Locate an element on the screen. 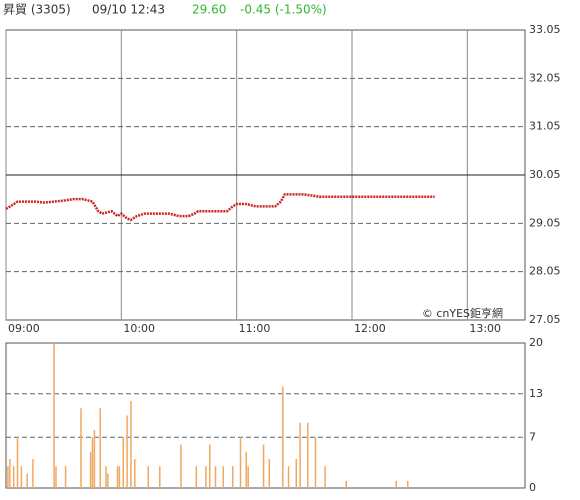  x-tick-label: 13:00 is located at coordinates (485, 328).